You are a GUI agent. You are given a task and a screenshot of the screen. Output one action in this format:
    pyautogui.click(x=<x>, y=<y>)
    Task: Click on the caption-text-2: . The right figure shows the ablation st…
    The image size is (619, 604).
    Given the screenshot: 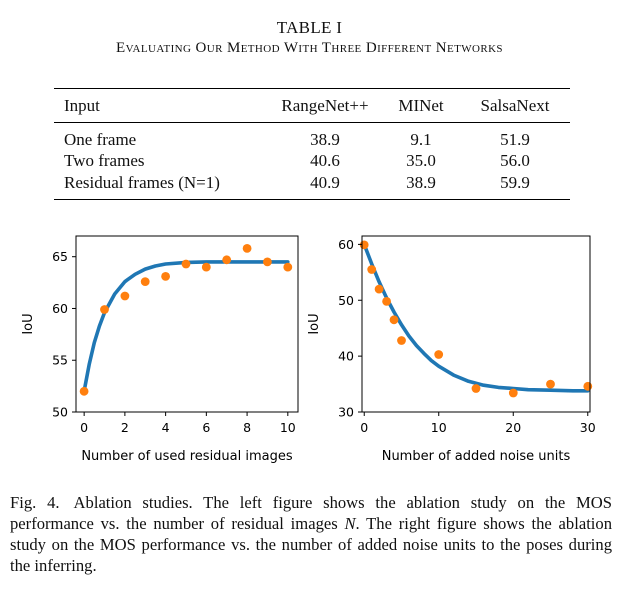 What is the action you would take?
    pyautogui.click(x=311, y=544)
    